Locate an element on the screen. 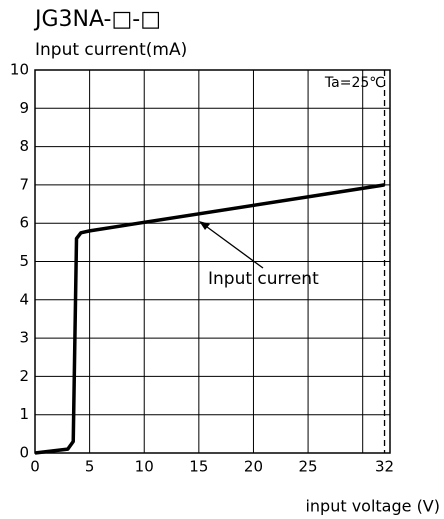 This screenshot has width=444, height=519. y-tick-label: 7 is located at coordinates (24, 184).